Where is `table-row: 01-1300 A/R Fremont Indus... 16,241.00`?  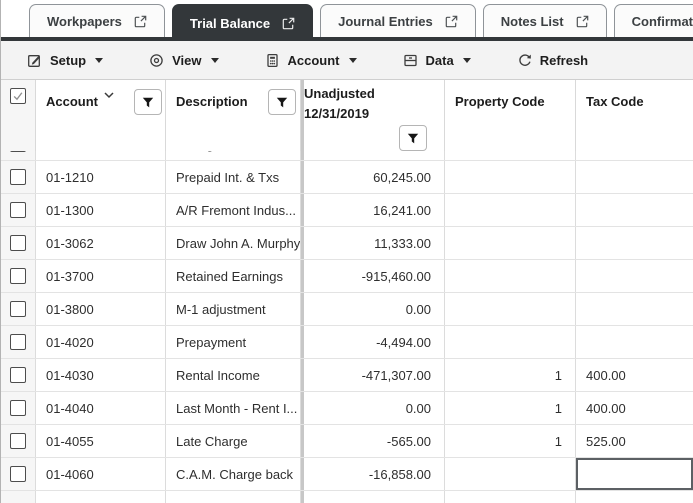 table-row: 01-1300 A/R Fremont Indus... 16,241.00 is located at coordinates (347, 210).